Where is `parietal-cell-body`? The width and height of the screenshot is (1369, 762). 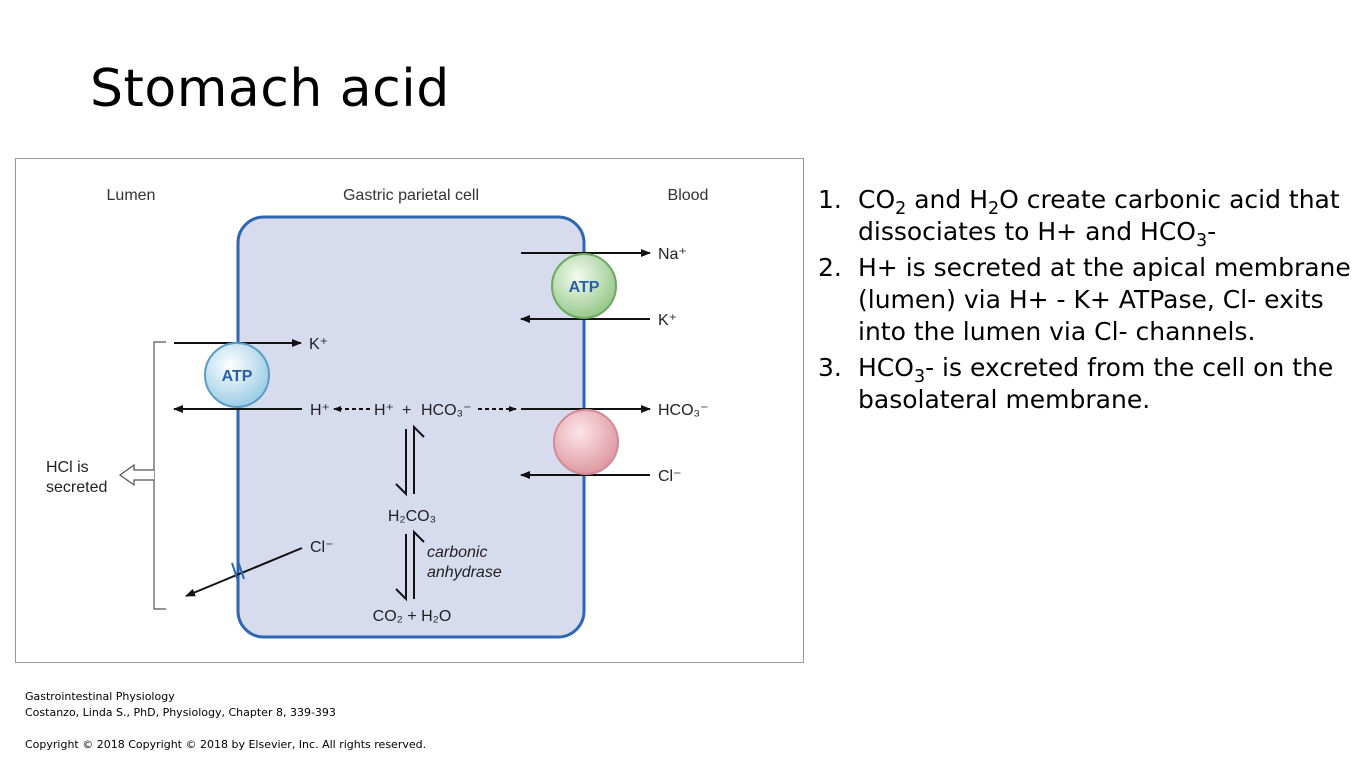
parietal-cell-body is located at coordinates (411, 427).